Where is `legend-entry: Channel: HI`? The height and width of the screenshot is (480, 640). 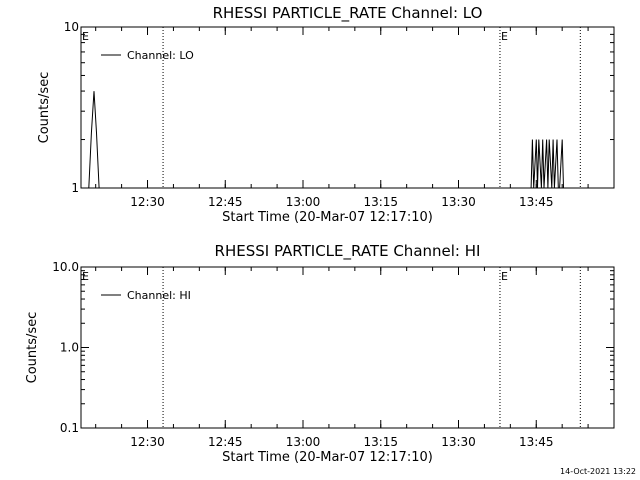
legend-entry: Channel: HI is located at coordinates (159, 295).